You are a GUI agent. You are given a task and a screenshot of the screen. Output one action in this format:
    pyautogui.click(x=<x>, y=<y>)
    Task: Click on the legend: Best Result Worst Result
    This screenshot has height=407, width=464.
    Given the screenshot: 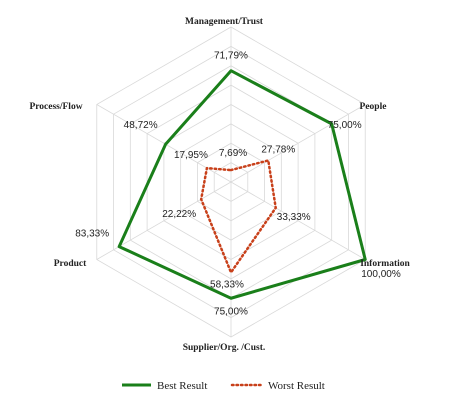 What is the action you would take?
    pyautogui.click(x=223, y=386)
    